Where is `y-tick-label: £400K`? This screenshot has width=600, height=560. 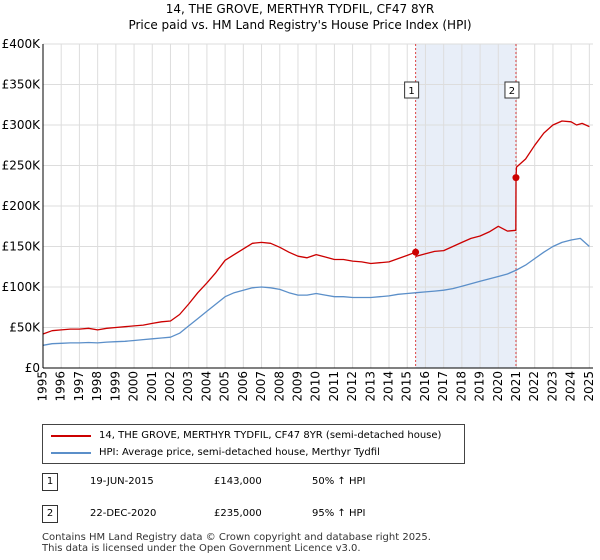
y-tick-label: £400K is located at coordinates (22, 44).